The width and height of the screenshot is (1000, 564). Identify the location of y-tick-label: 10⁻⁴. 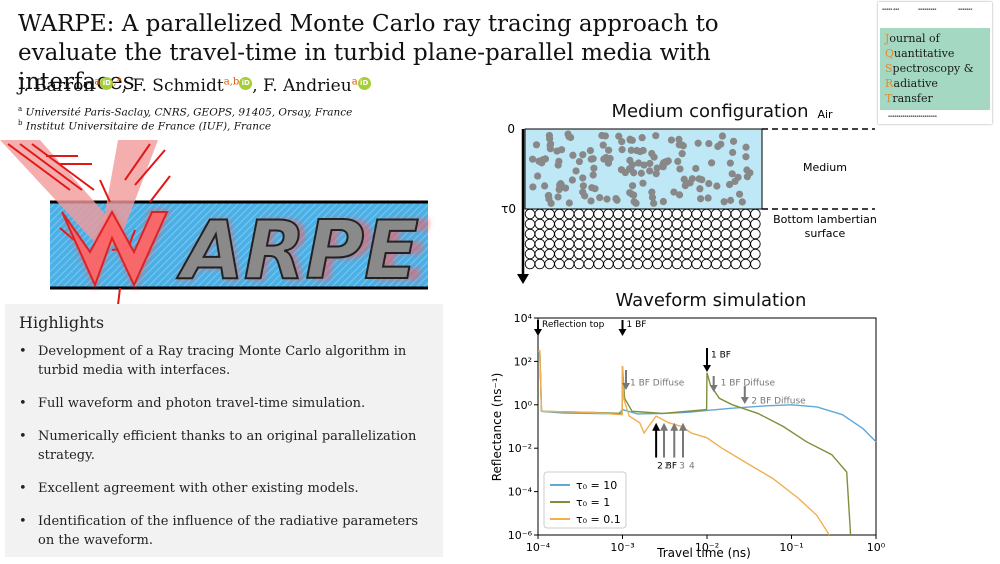
(520, 492).